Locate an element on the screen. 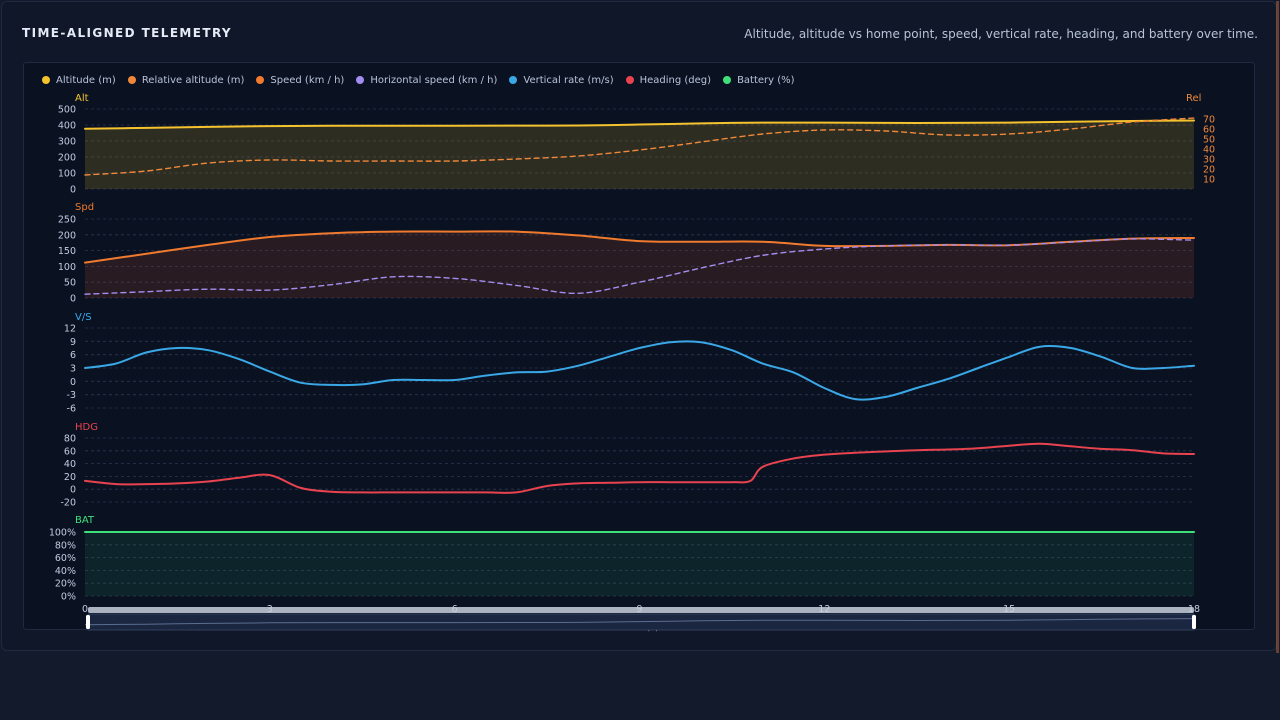  y-tick-label: 9 is located at coordinates (73, 342).